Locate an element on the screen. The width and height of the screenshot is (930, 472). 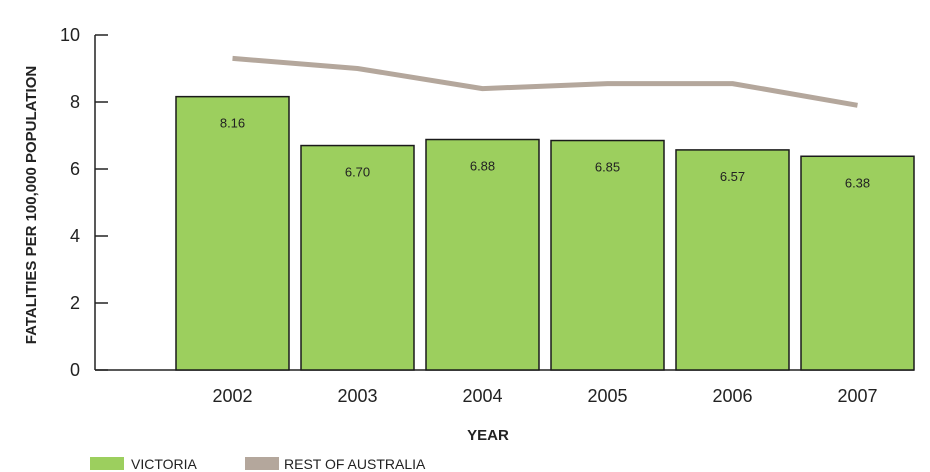
x-tick-label-2002: 2002 is located at coordinates (232, 396).